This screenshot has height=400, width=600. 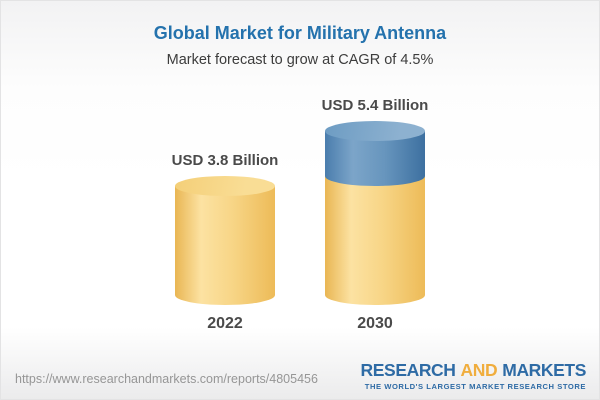 I want to click on bar-2022-value-label: USD 3.8 Billion, so click(x=225, y=160).